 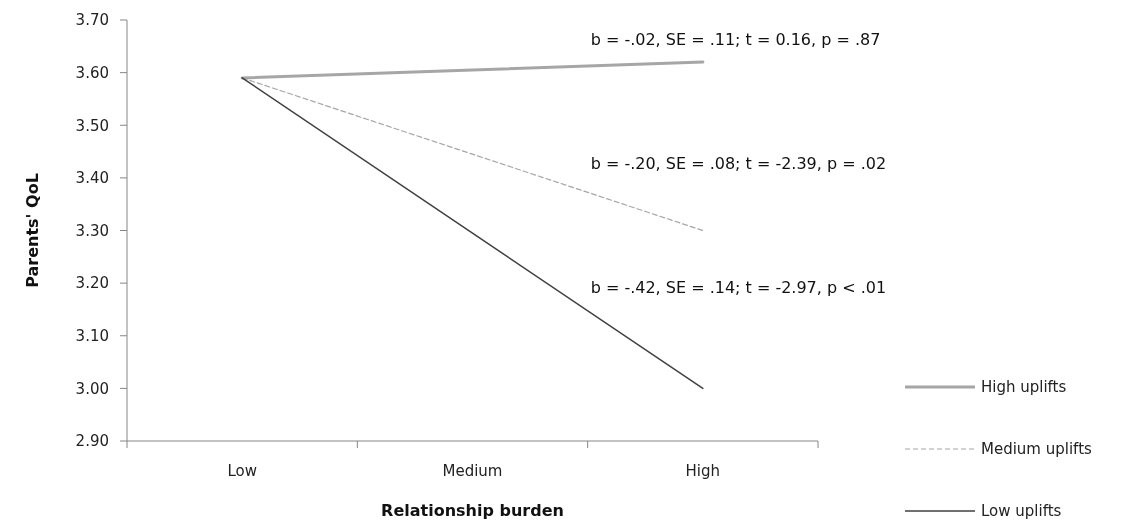 I want to click on annotation: b = -.02, SE = .11; t = 0.16, p = .87, so click(x=735, y=39).